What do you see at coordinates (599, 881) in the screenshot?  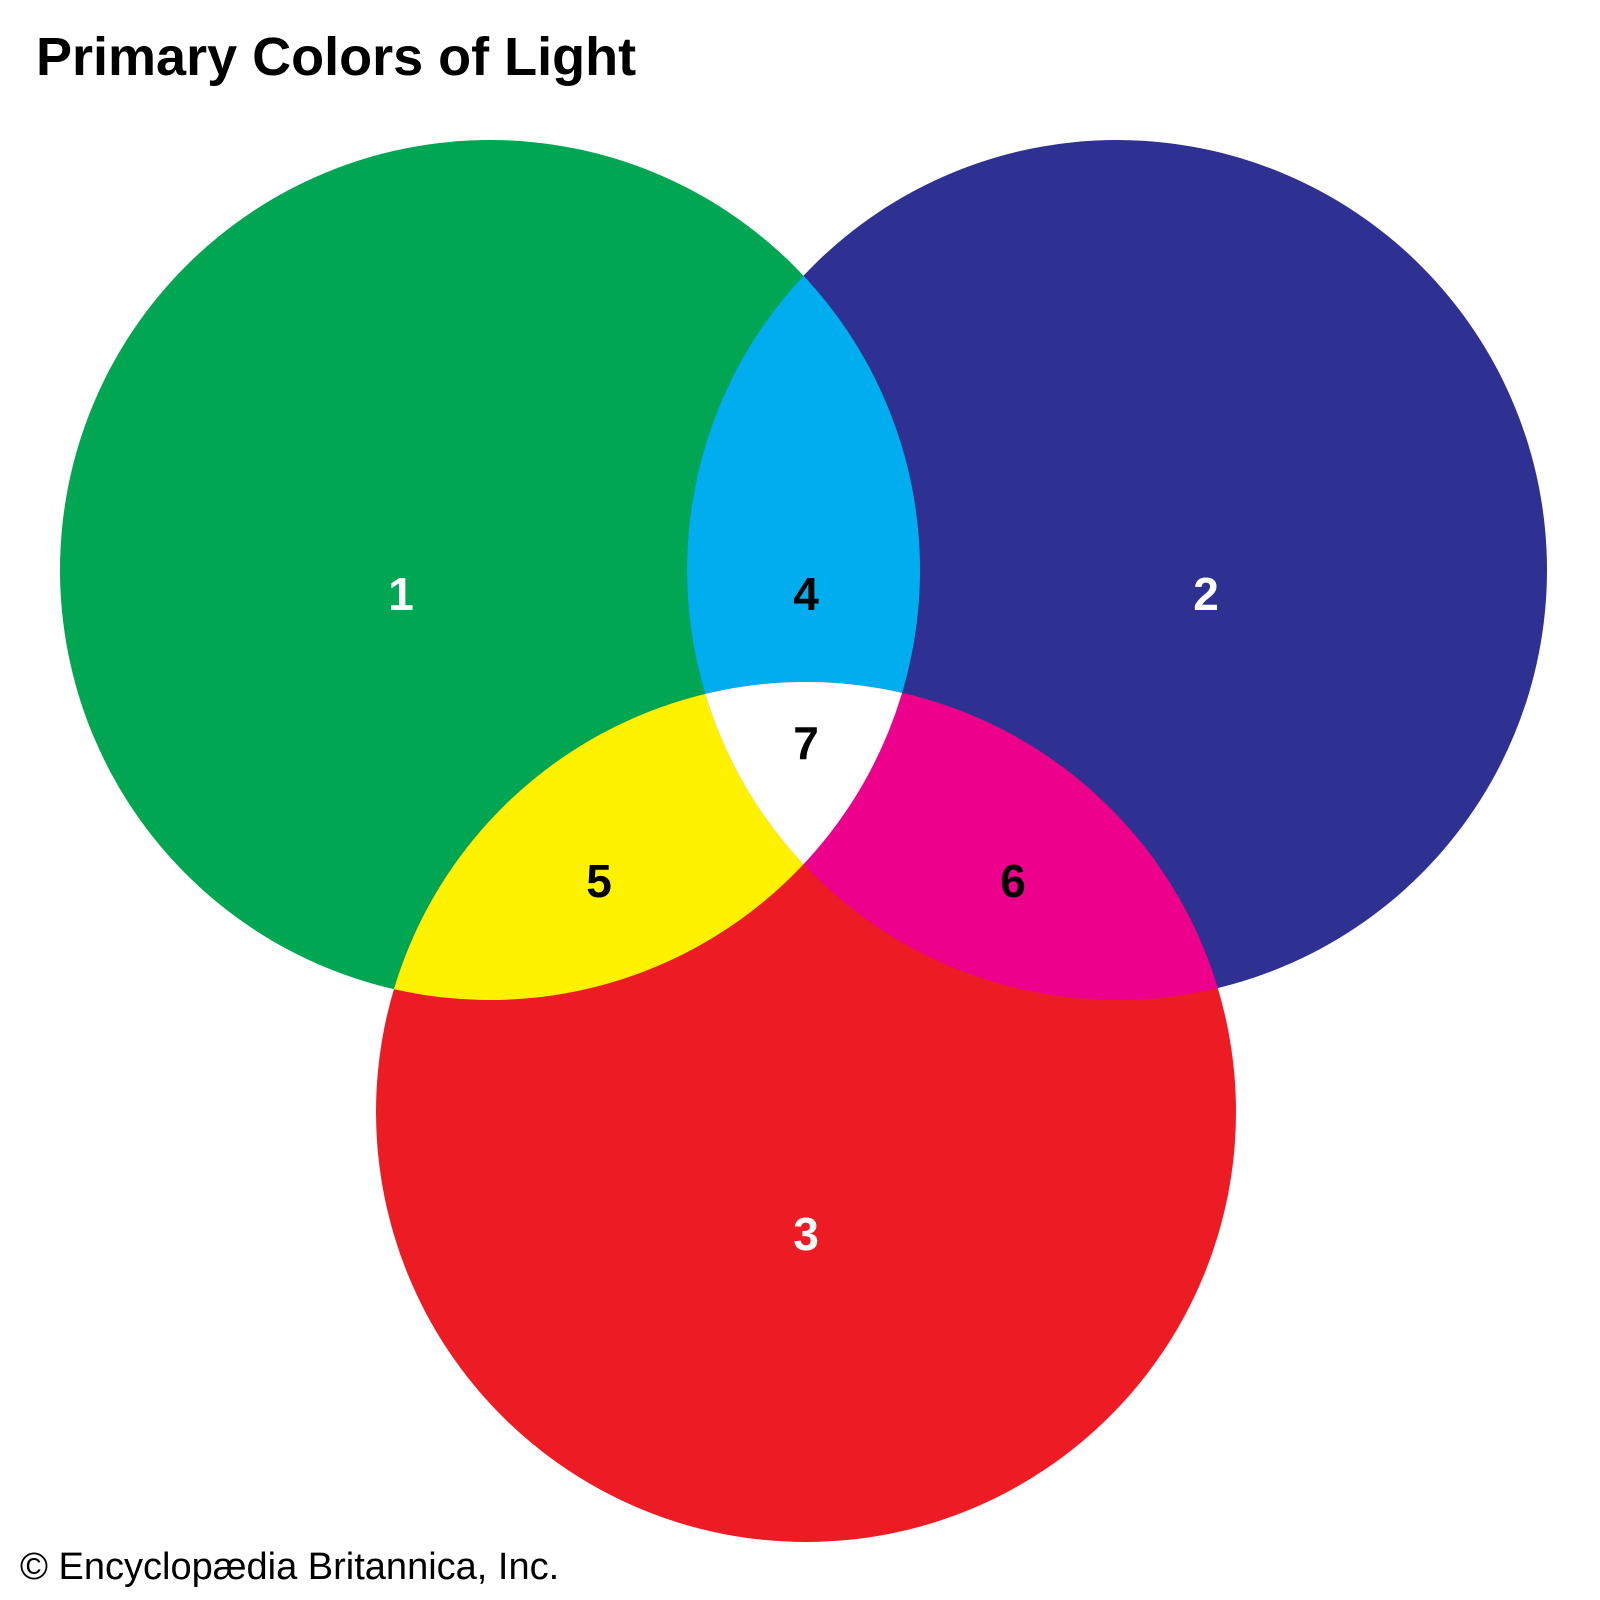 I see `region-label-5: 5` at bounding box center [599, 881].